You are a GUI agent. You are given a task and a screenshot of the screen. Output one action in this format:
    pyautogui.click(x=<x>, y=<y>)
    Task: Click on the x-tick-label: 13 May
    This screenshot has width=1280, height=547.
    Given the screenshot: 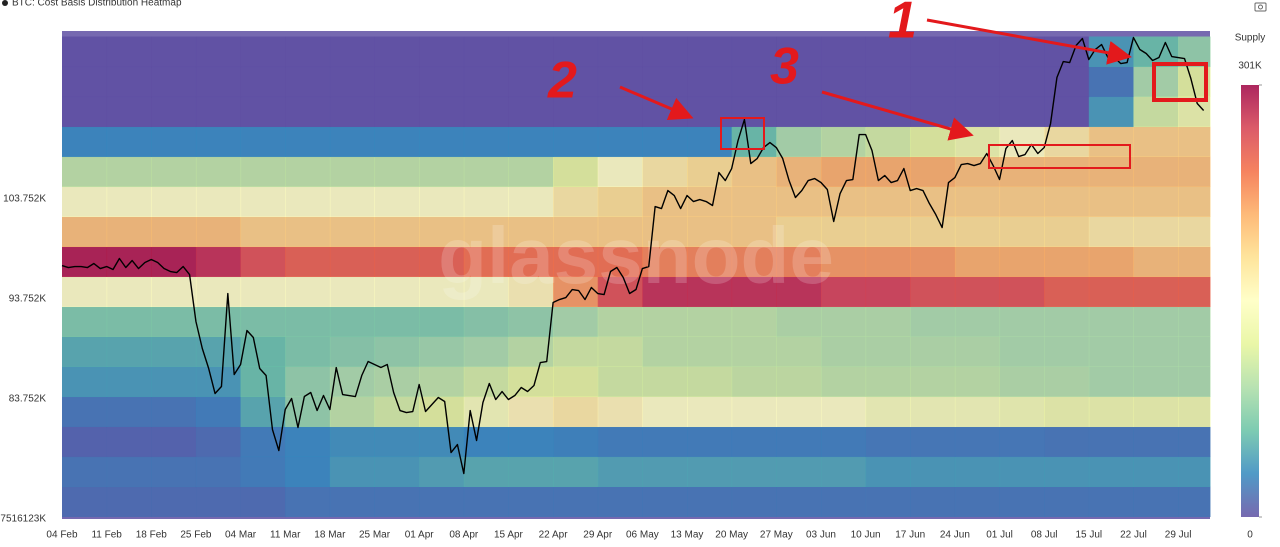 What is the action you would take?
    pyautogui.click(x=687, y=535)
    